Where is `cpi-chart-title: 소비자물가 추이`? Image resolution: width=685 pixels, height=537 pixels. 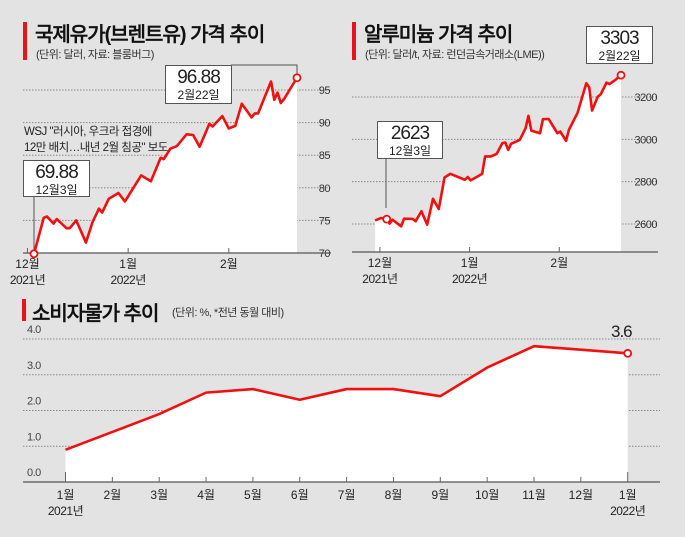 cpi-chart-title: 소비자물가 추이 is located at coordinates (95, 314).